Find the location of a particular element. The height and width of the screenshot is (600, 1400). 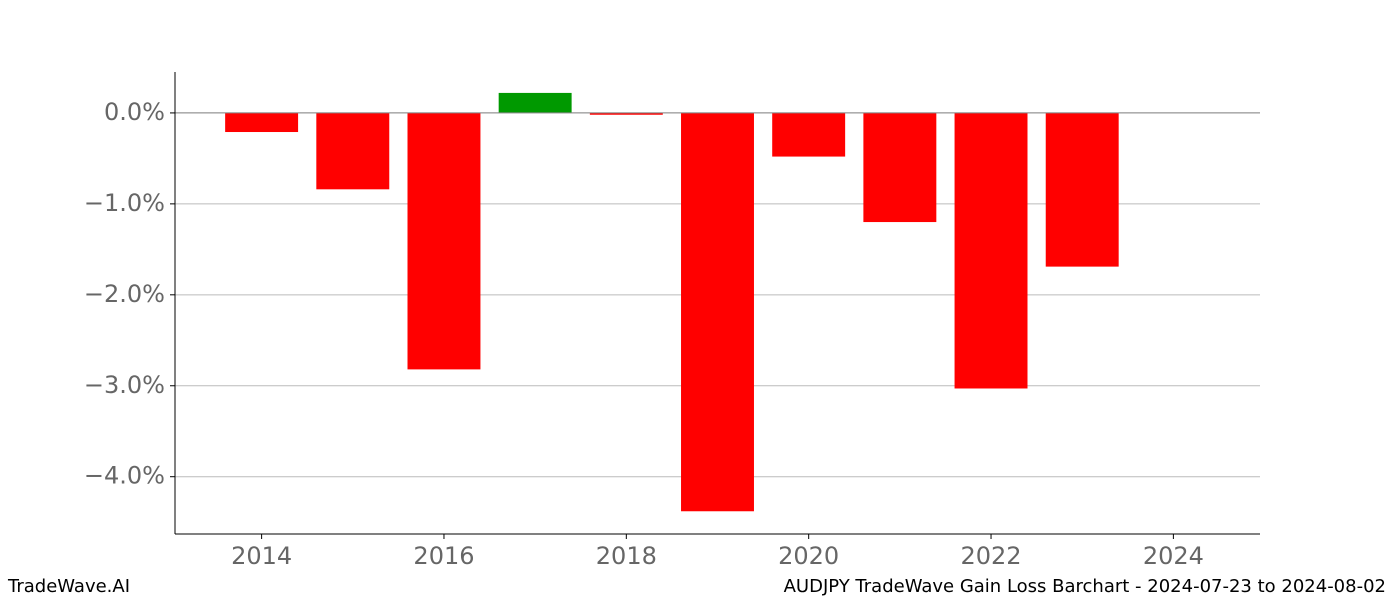

x-tick-label: 2022 is located at coordinates (990, 556).